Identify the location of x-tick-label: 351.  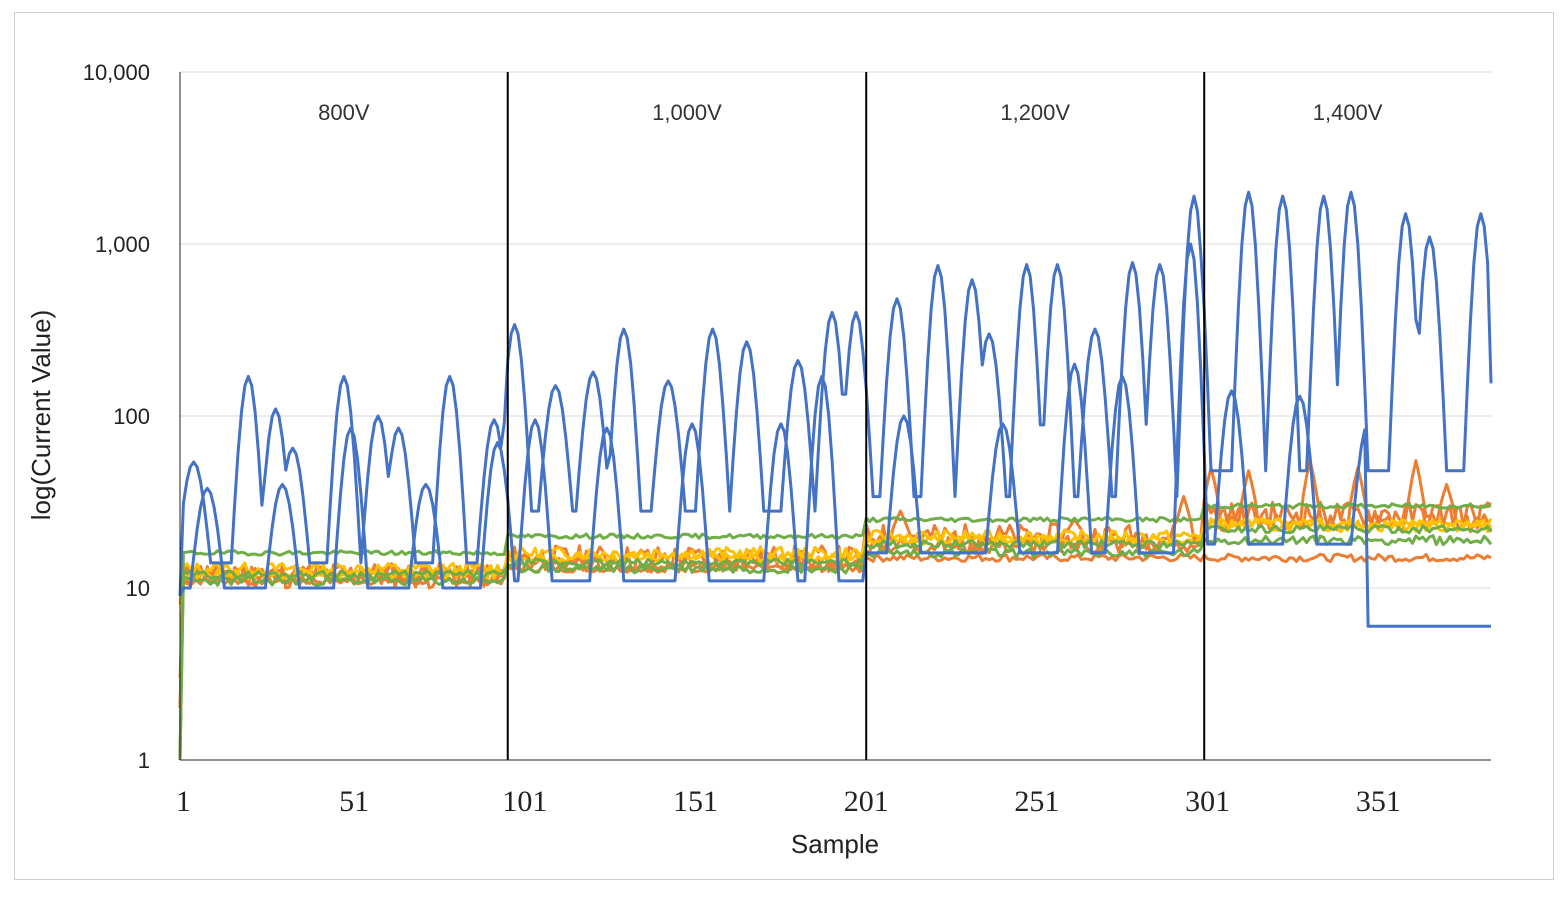
(1378, 801).